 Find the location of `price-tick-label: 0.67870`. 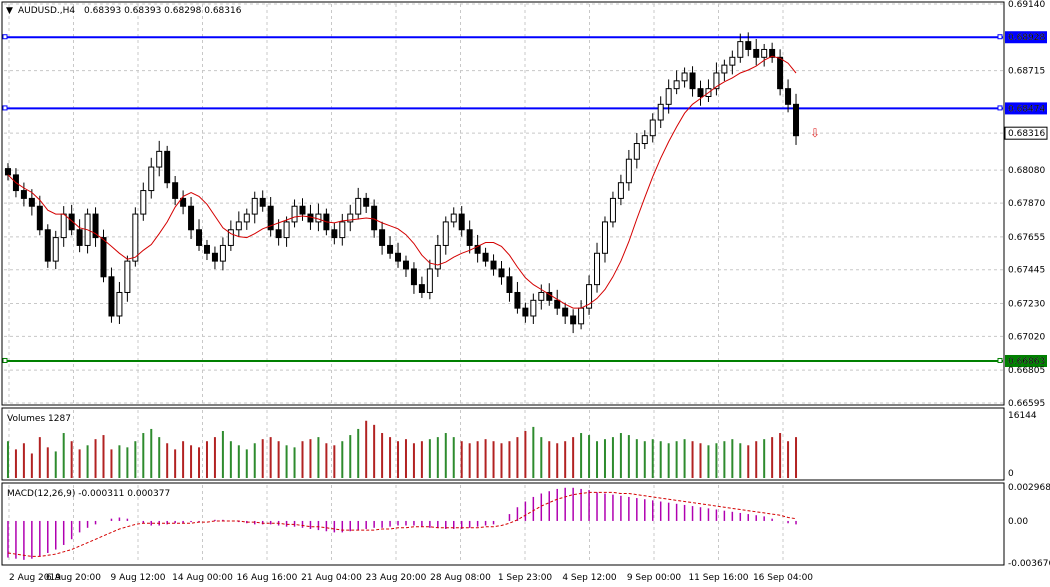

price-tick-label: 0.67870 is located at coordinates (1026, 204).